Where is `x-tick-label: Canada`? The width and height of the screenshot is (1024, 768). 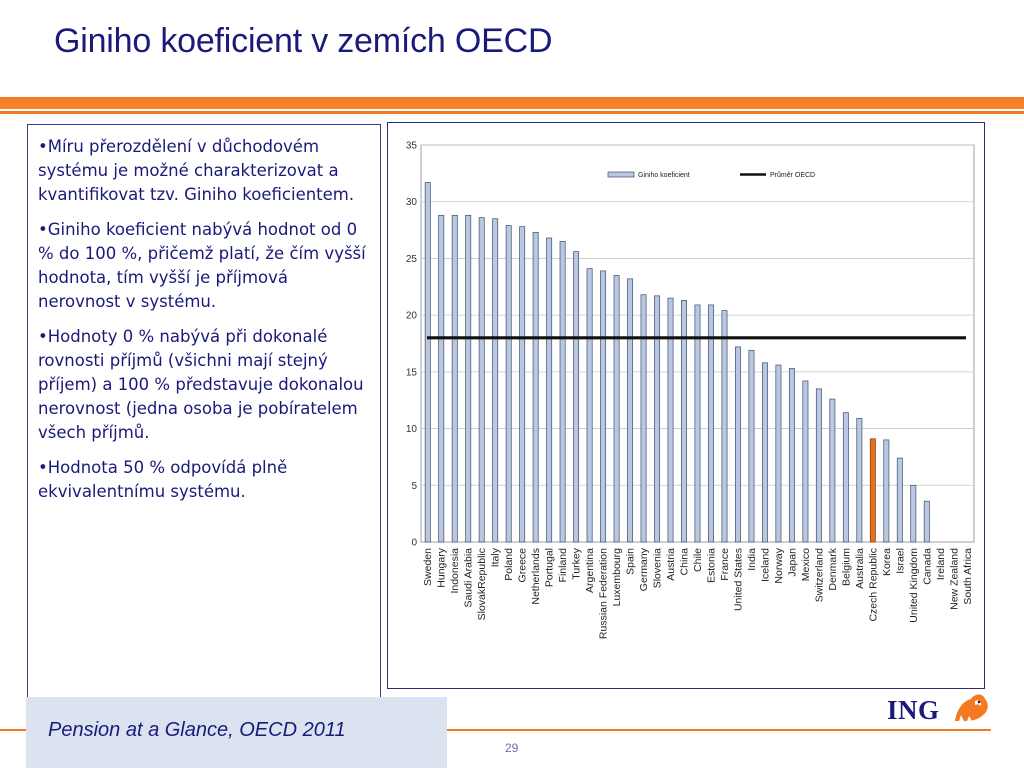 x-tick-label: Canada is located at coordinates (927, 566).